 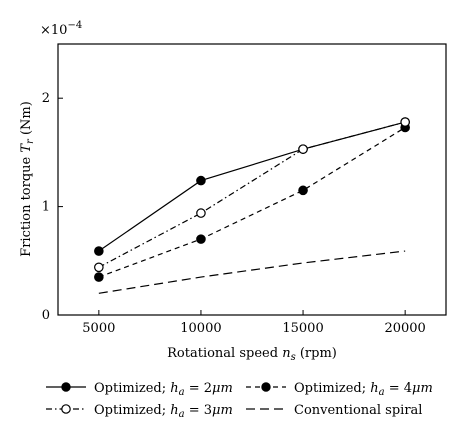 What do you see at coordinates (254, 323) in the screenshot?
I see `x-axis-ticks: 5000 10000 15000 20000` at bounding box center [254, 323].